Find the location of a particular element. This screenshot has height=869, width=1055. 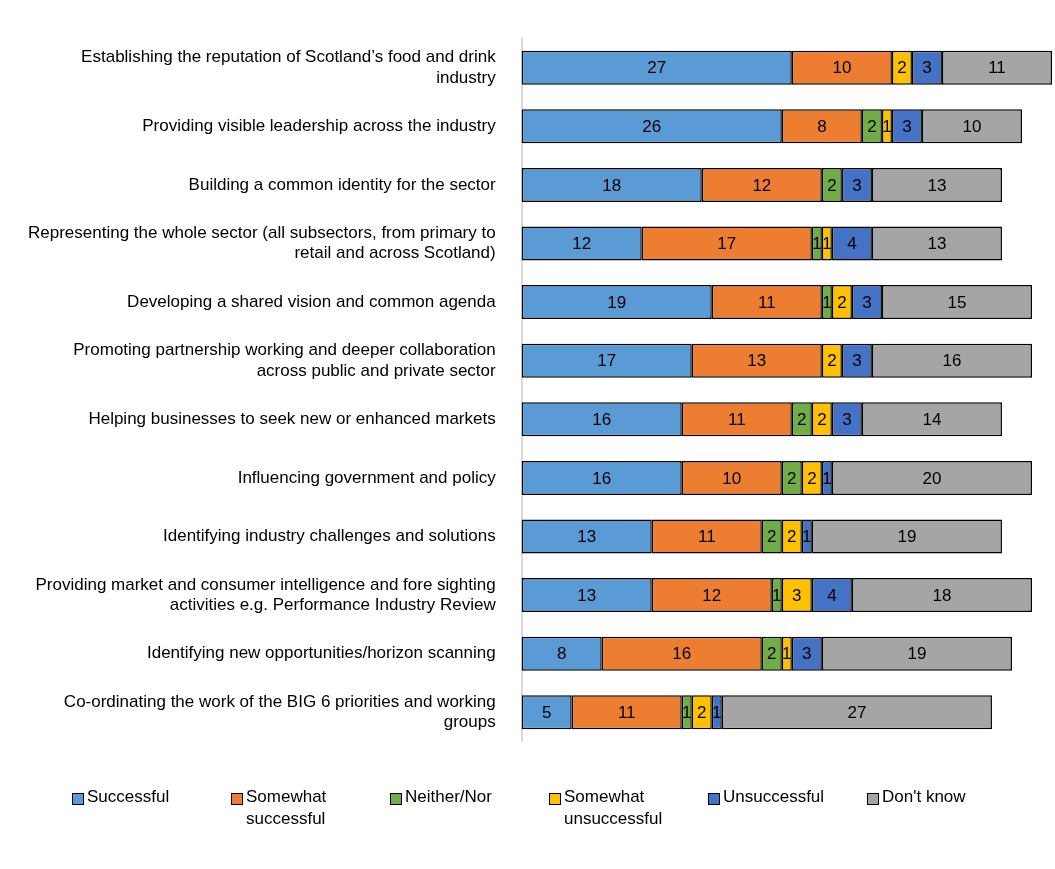

y-tick-label: Helping businesses to seek new or enhanced markets is located at coordinates (292, 418).